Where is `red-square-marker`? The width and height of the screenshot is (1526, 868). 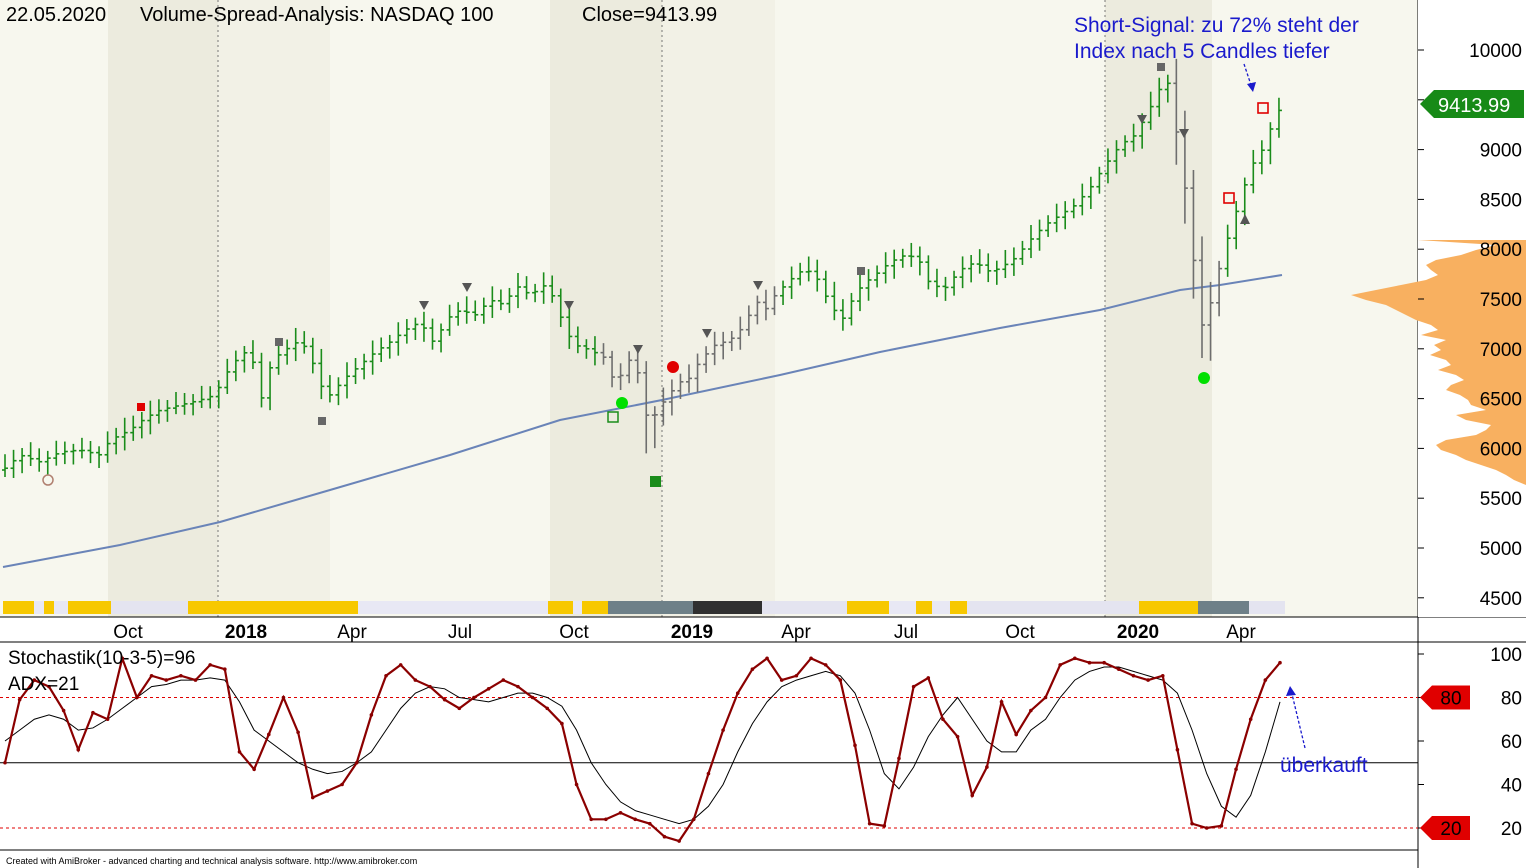
red-square-marker is located at coordinates (141, 407).